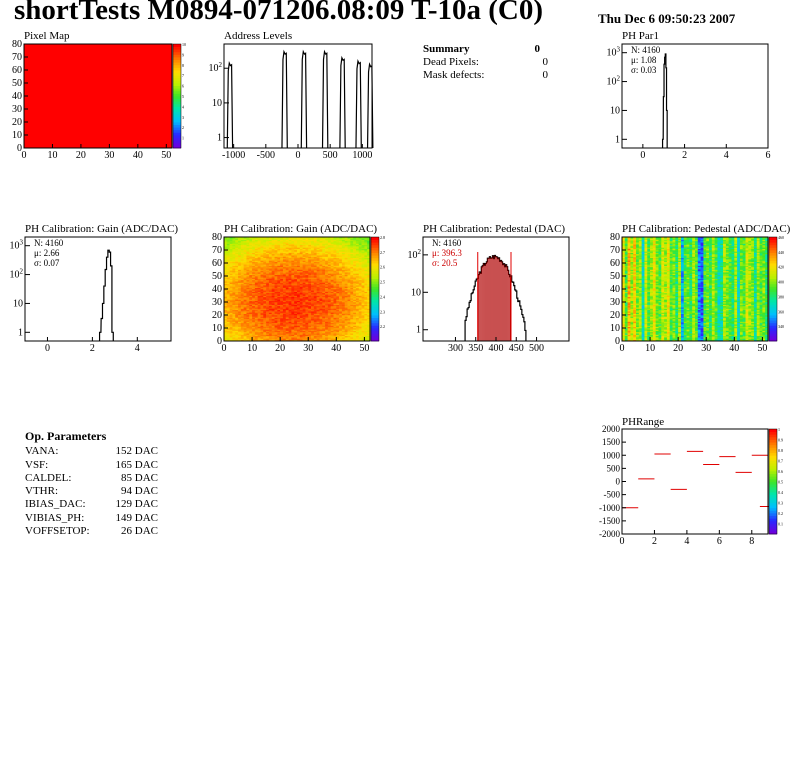 This screenshot has height=772, width=796. I want to click on gain-2d-title: PH Calibration: Gain (ADC/DAC), so click(301, 229).